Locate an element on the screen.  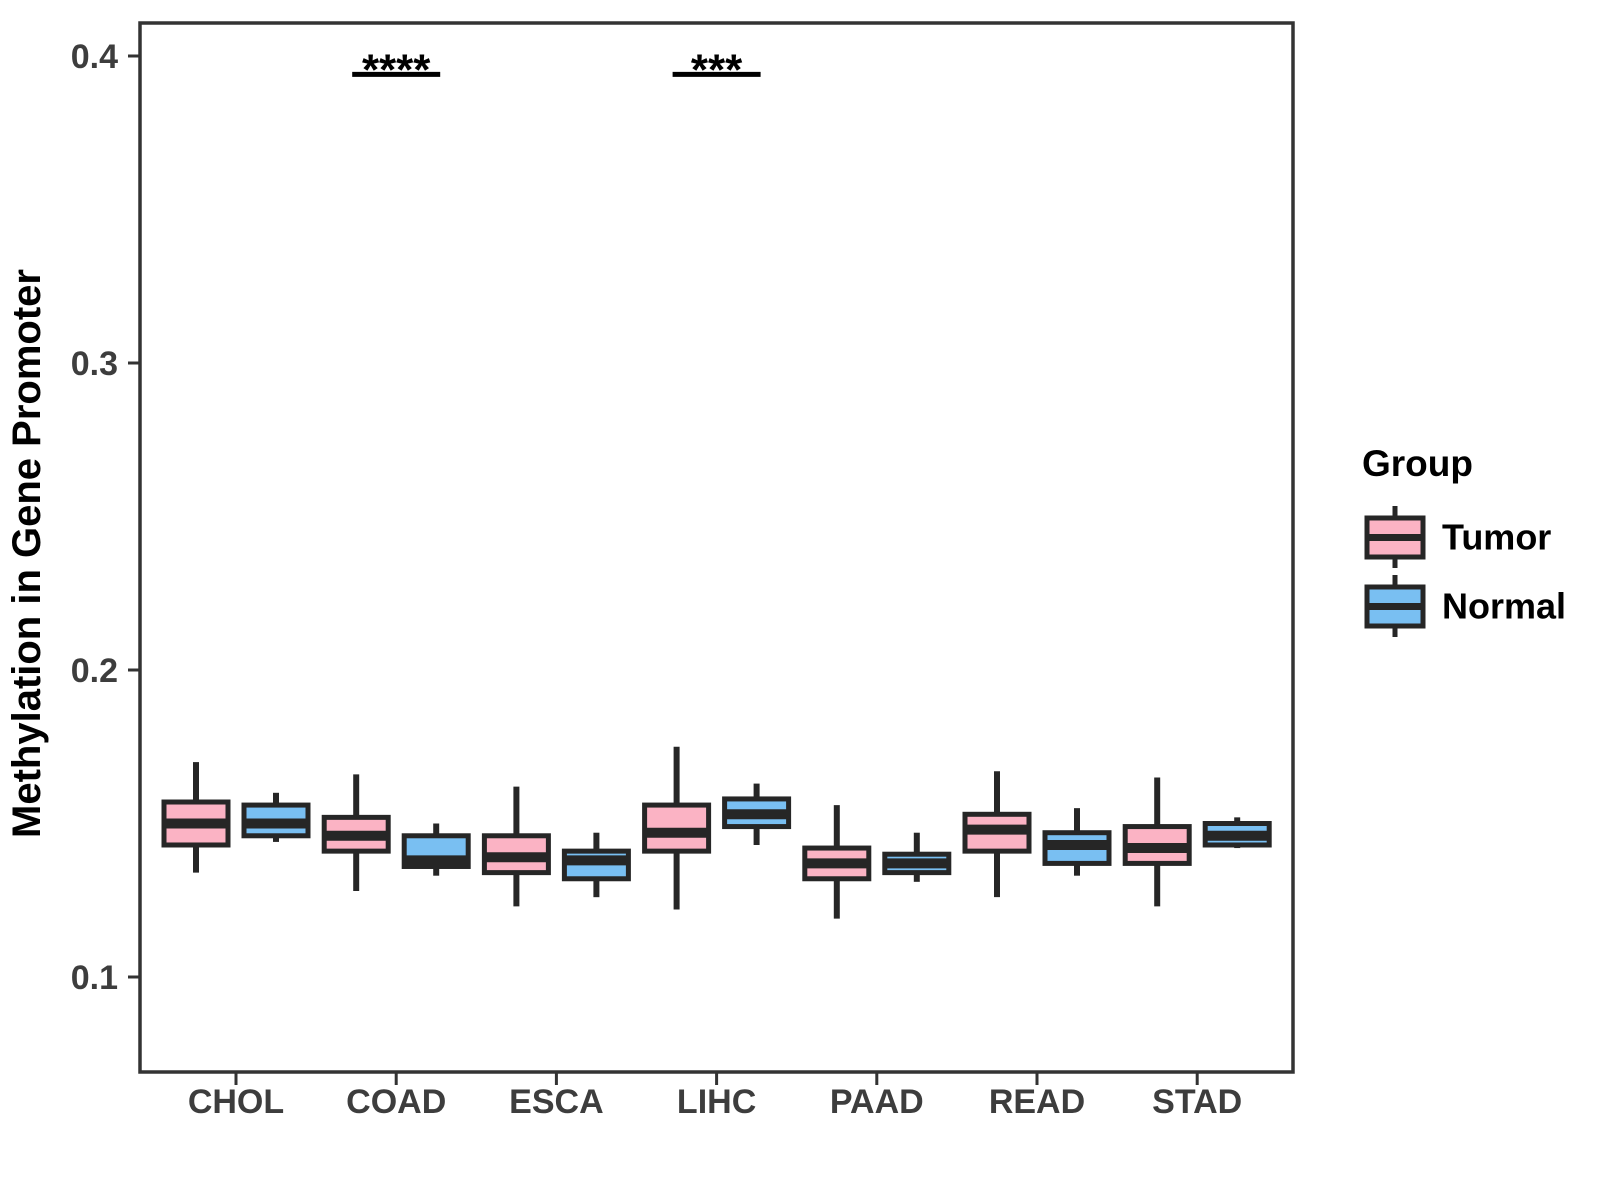
legend-label-normal: Normal is located at coordinates (1504, 606).